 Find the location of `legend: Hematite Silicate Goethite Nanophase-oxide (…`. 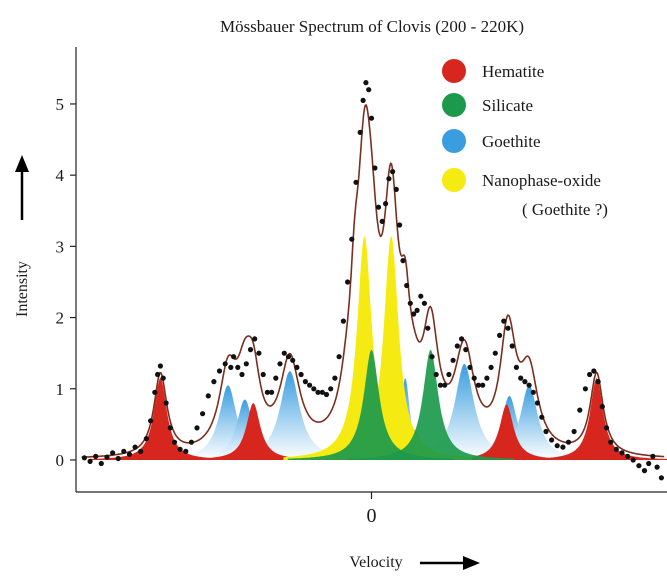

legend: Hematite Silicate Goethite Nanophase-oxide (… is located at coordinates (525, 139).